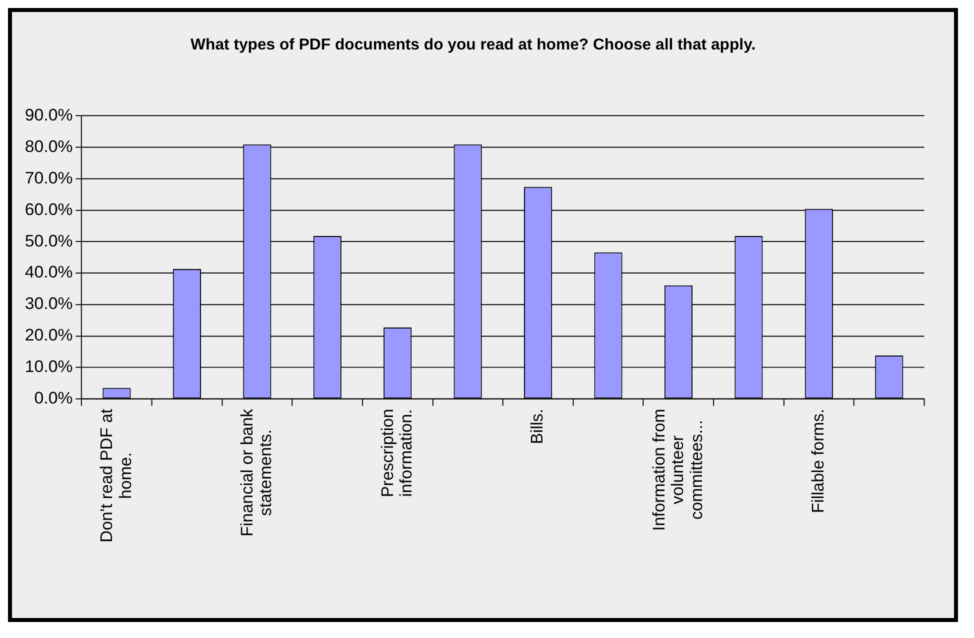  I want to click on y-tick-label: 90.0%, so click(48, 114).